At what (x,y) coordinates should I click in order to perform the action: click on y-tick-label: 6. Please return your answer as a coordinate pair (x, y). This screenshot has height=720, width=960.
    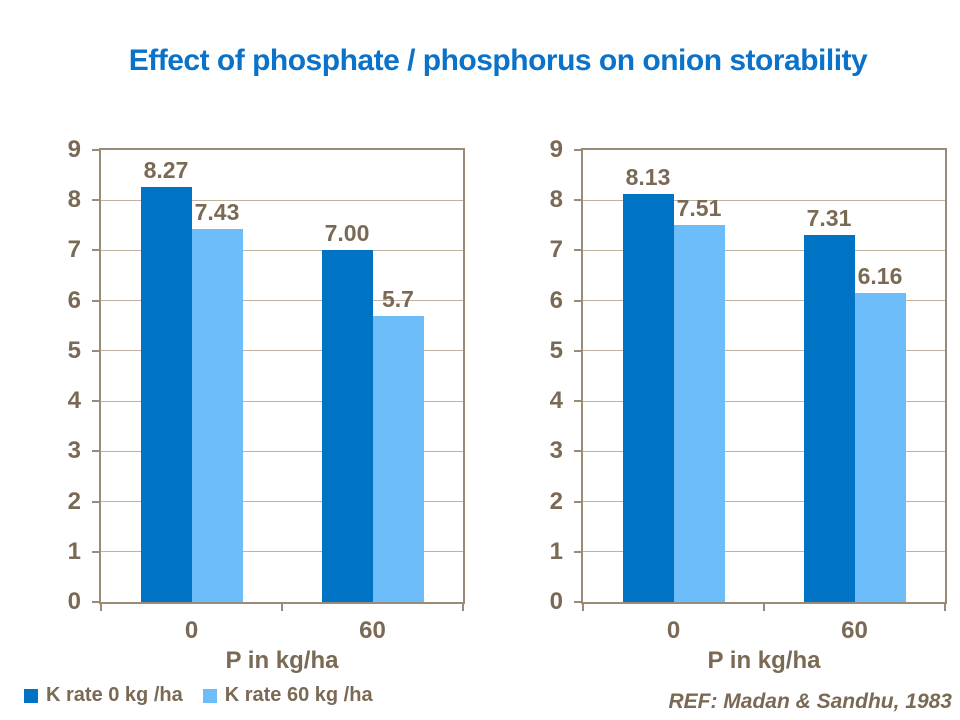
    Looking at the image, I should click on (74, 300).